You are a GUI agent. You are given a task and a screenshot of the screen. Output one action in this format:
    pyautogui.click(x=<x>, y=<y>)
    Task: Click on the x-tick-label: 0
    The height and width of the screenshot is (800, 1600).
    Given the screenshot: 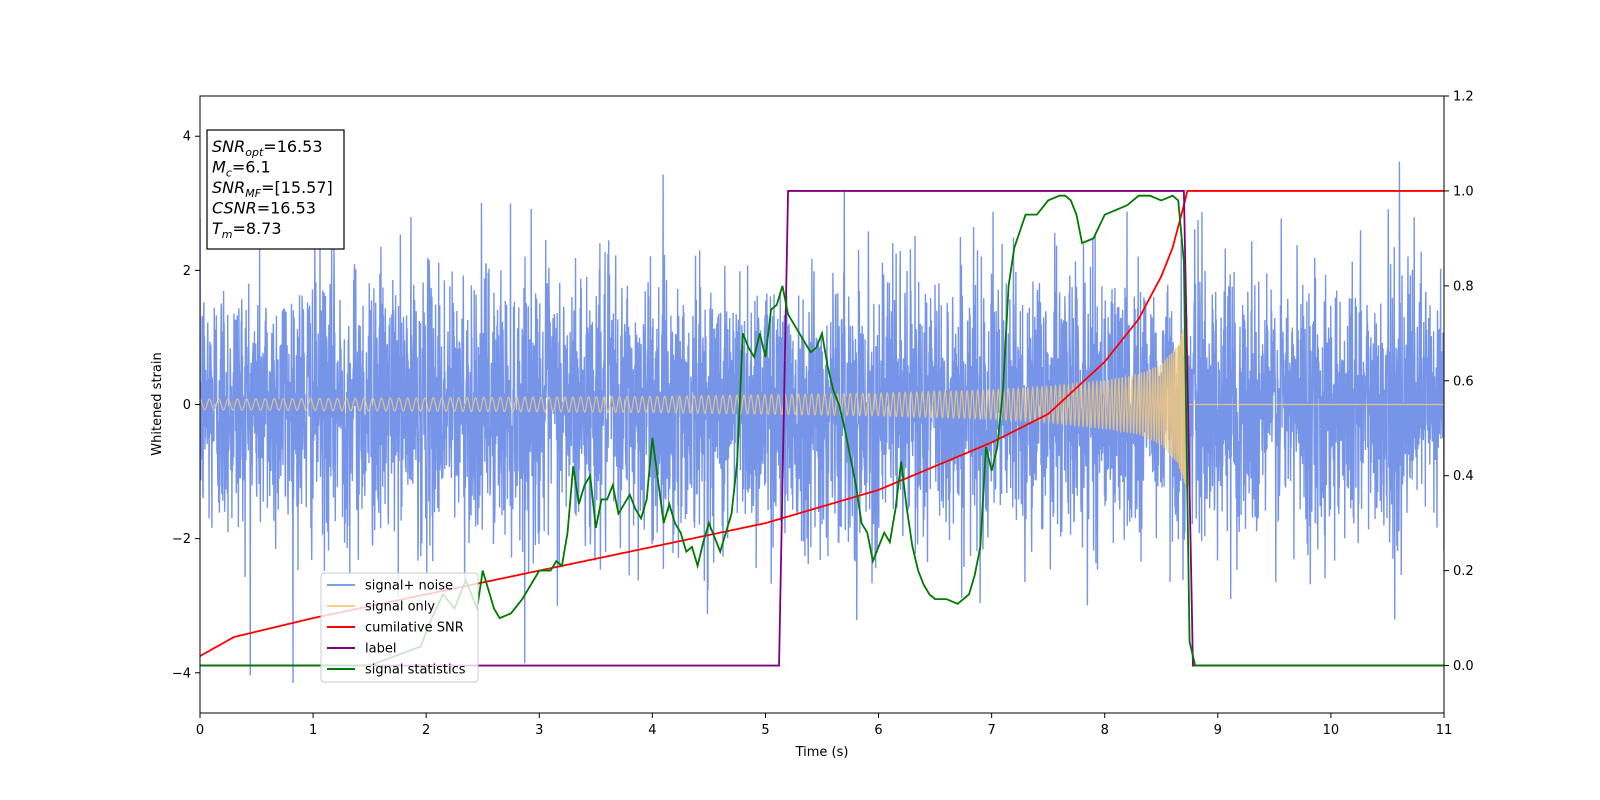 What is the action you would take?
    pyautogui.click(x=200, y=730)
    